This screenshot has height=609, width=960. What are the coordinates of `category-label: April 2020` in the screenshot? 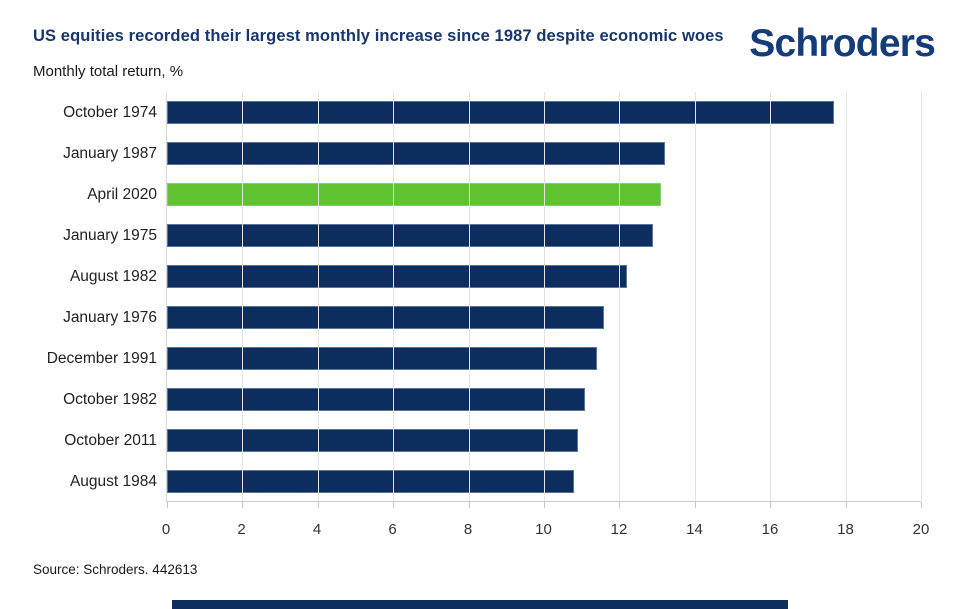 It's located at (122, 194).